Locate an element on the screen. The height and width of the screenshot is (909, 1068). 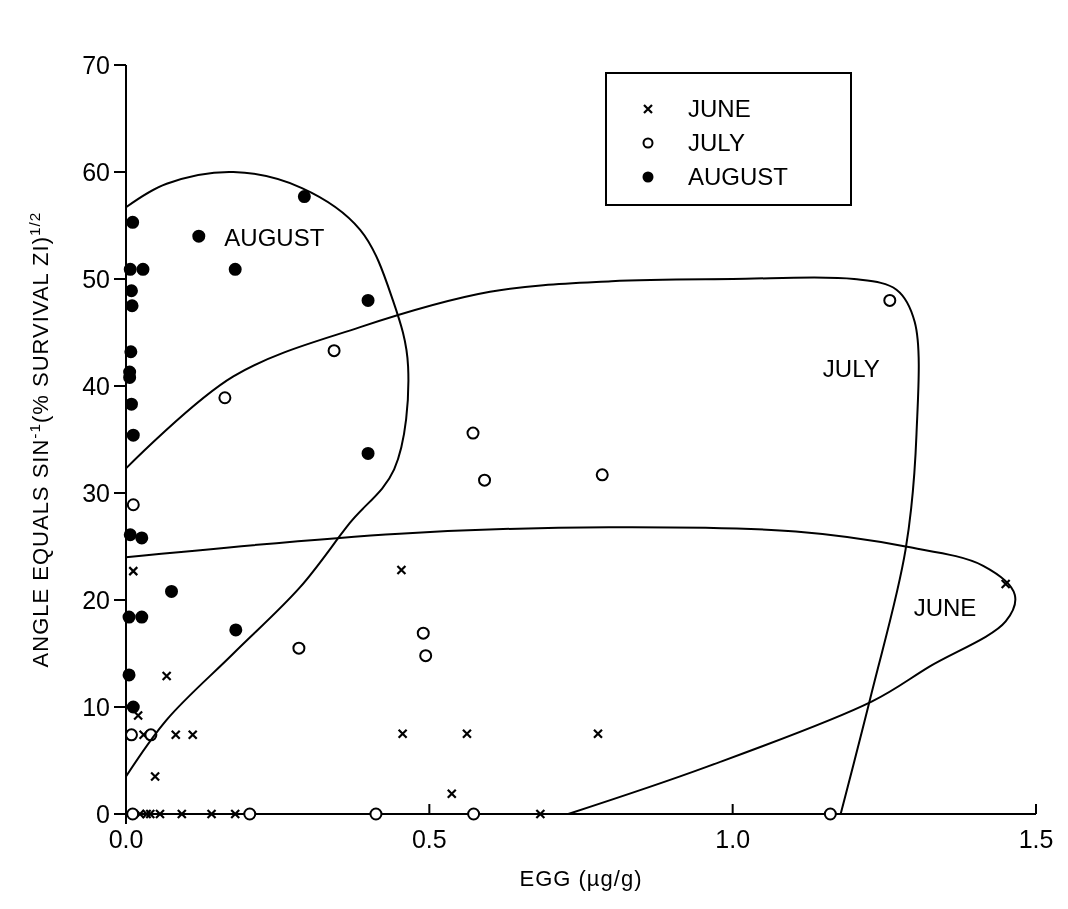
annotation: JULY is located at coordinates (851, 369).